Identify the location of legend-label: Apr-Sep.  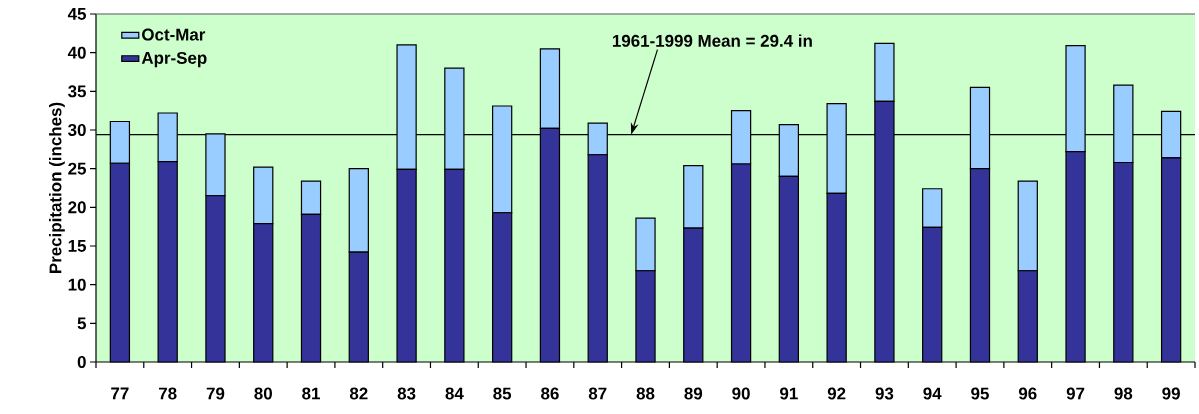
(174, 59).